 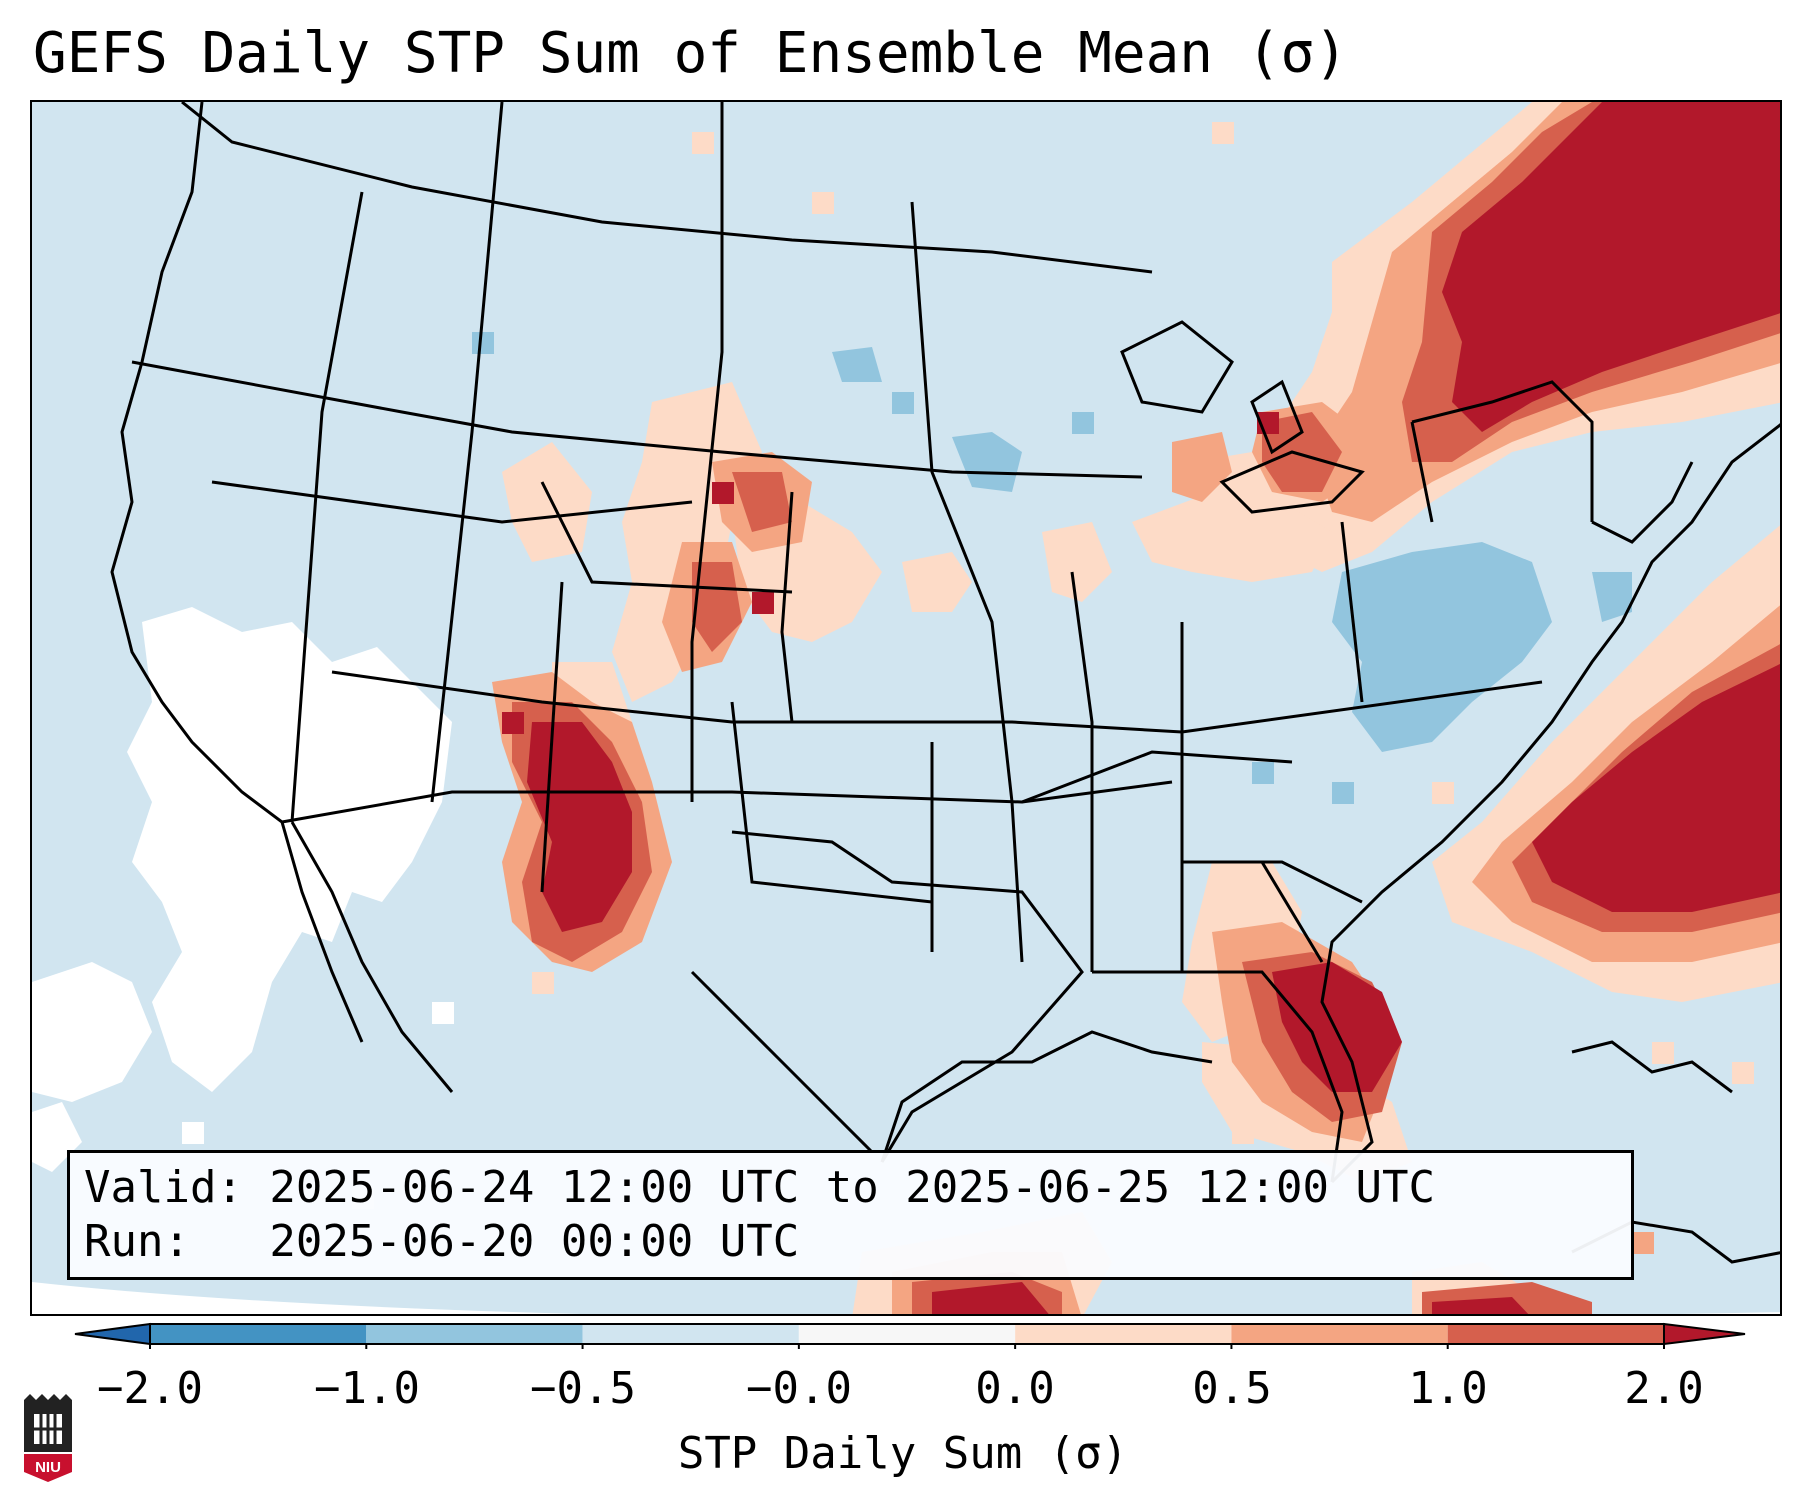 What do you see at coordinates (112, 1334) in the screenshot?
I see `colorbar-extend-low` at bounding box center [112, 1334].